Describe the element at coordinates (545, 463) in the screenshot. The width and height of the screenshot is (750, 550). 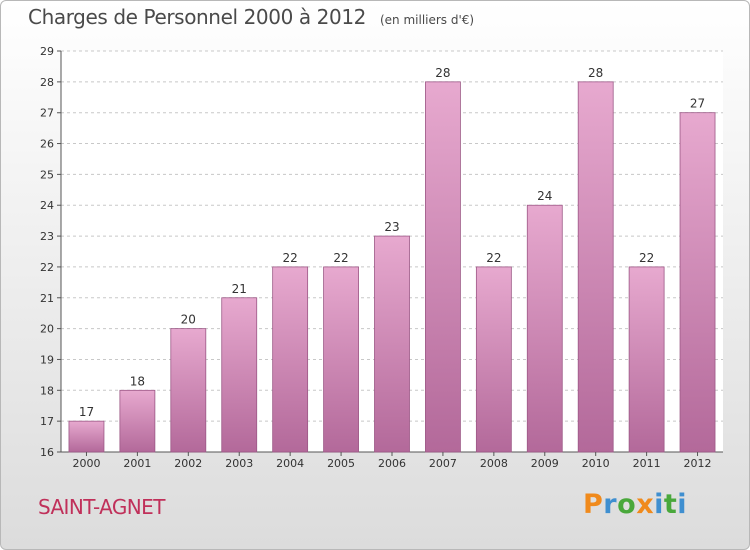
I see `x-tick-label: 2009` at that location.